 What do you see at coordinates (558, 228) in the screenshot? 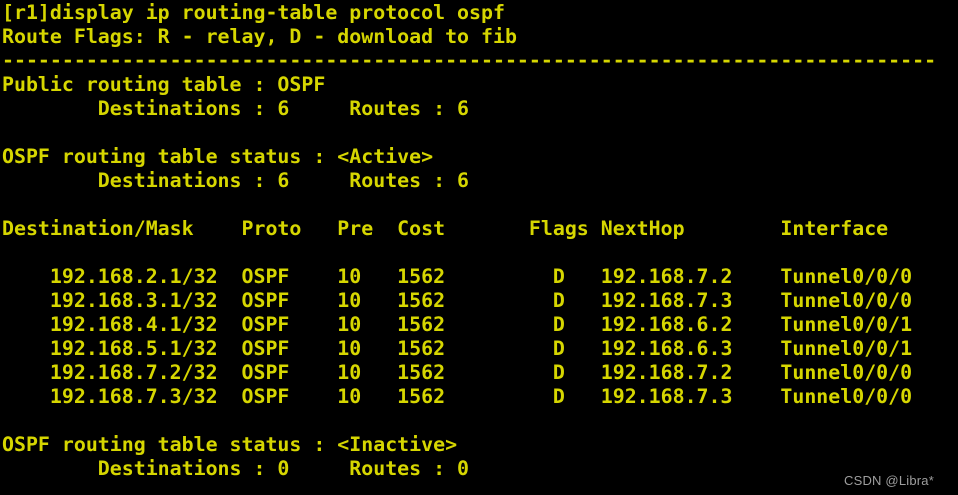
I see `header-flags: Flags` at bounding box center [558, 228].